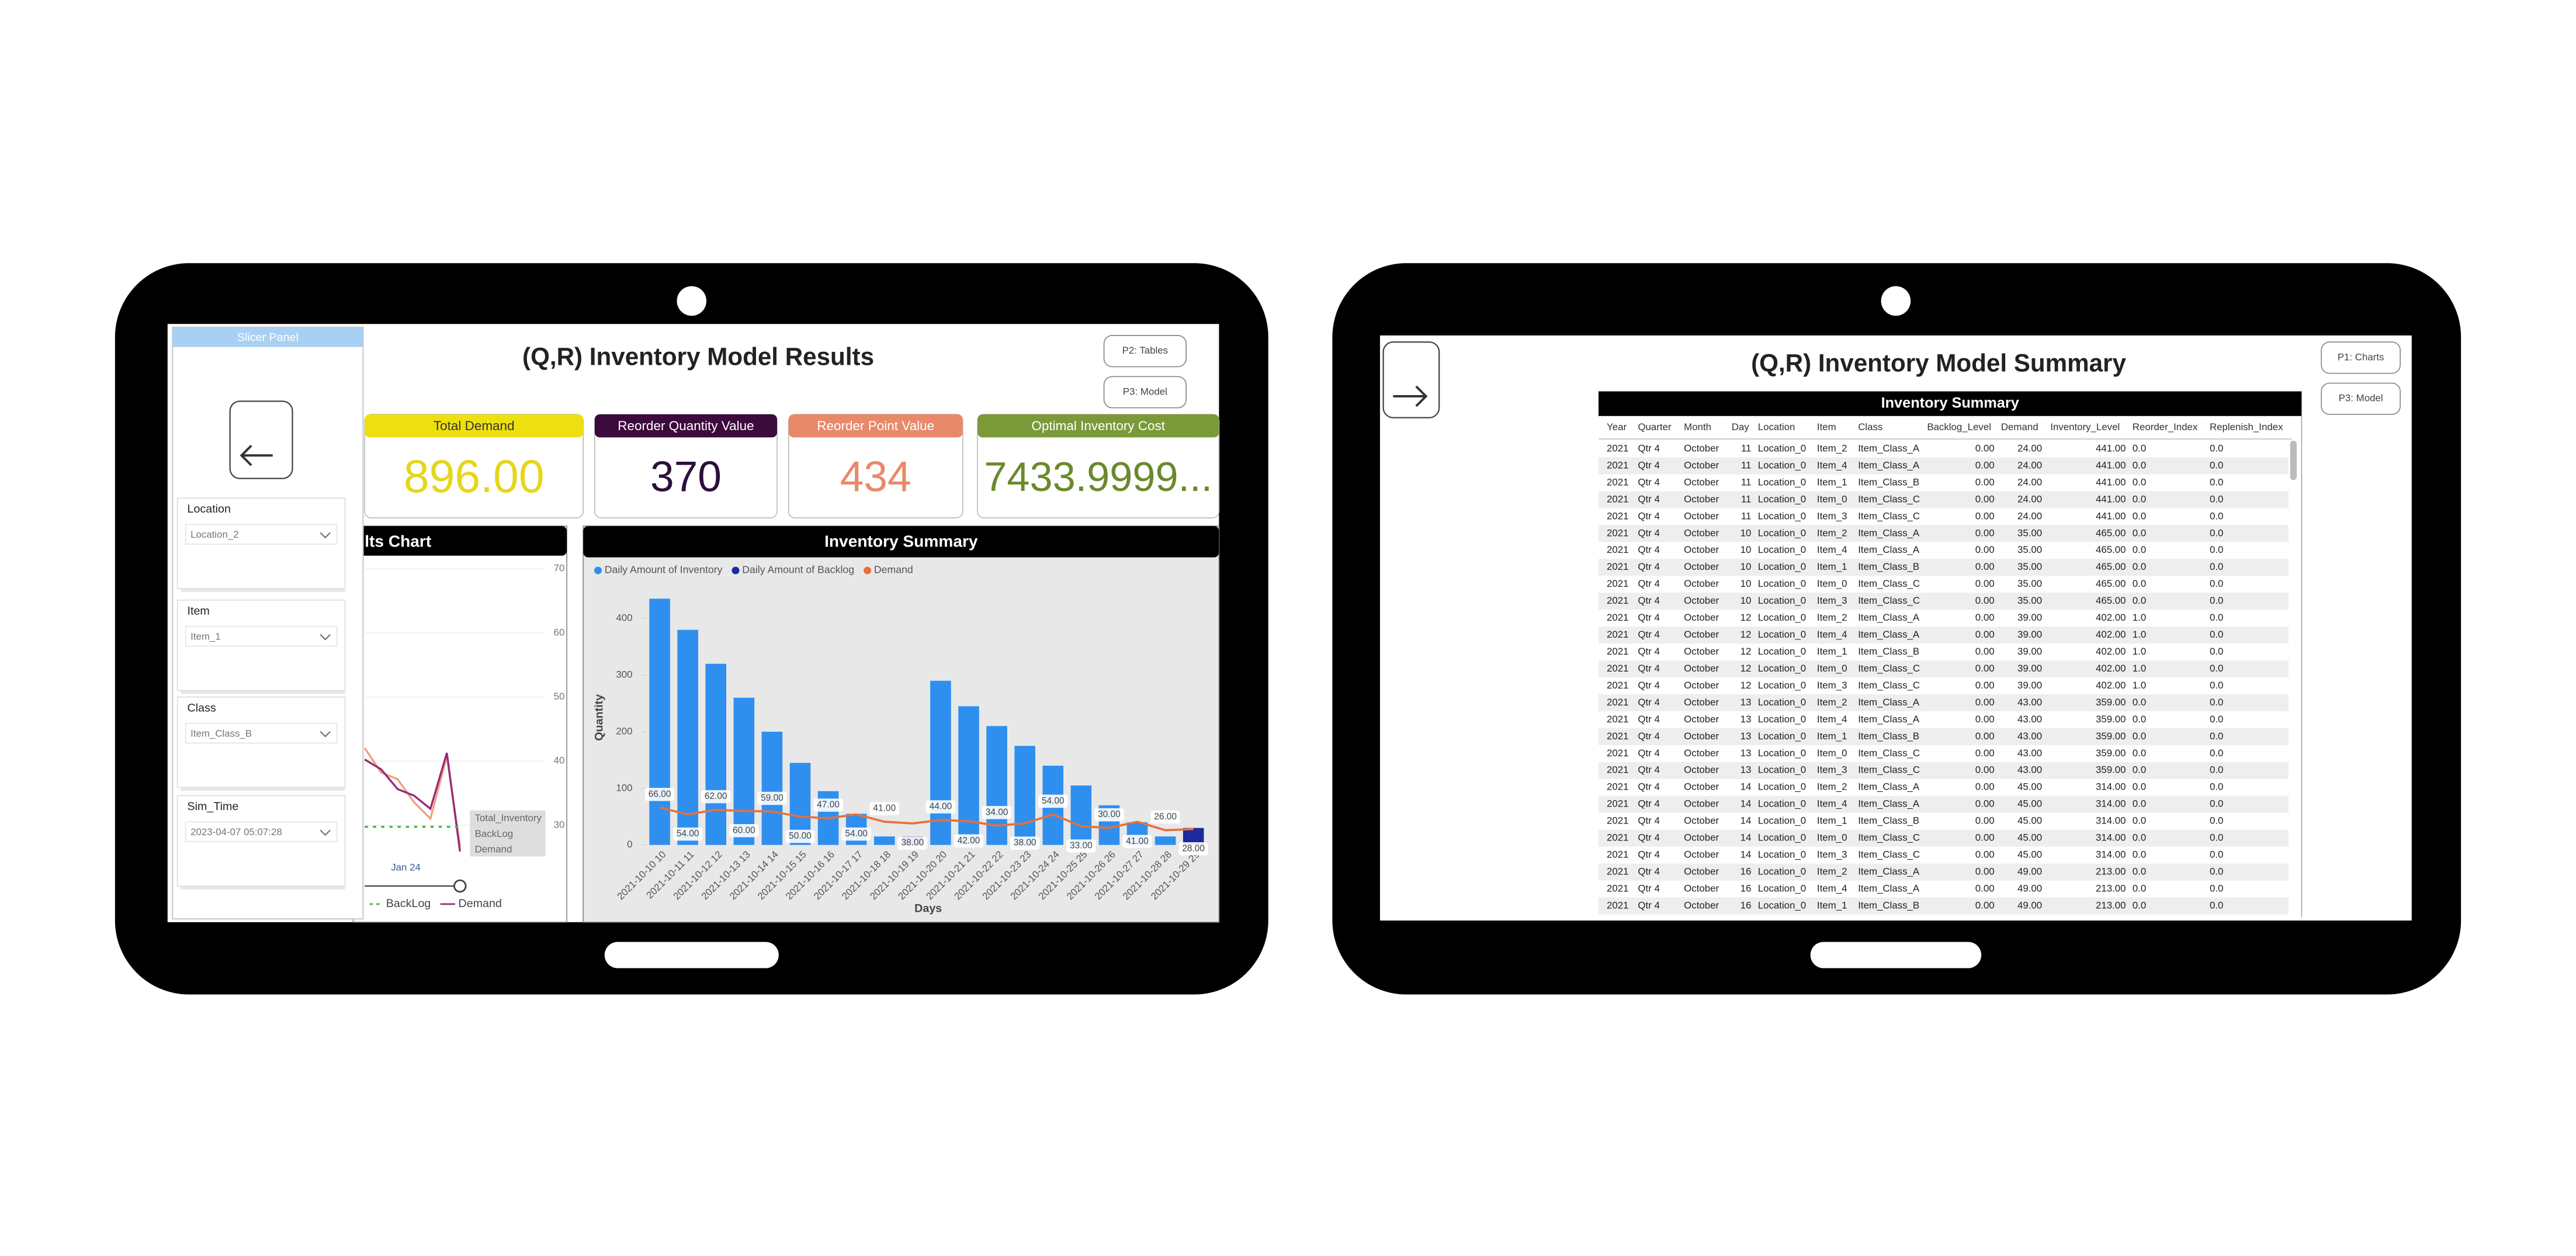 The image size is (2576, 1256). Describe the element at coordinates (1746, 803) in the screenshot. I see `table-cell: 14` at that location.